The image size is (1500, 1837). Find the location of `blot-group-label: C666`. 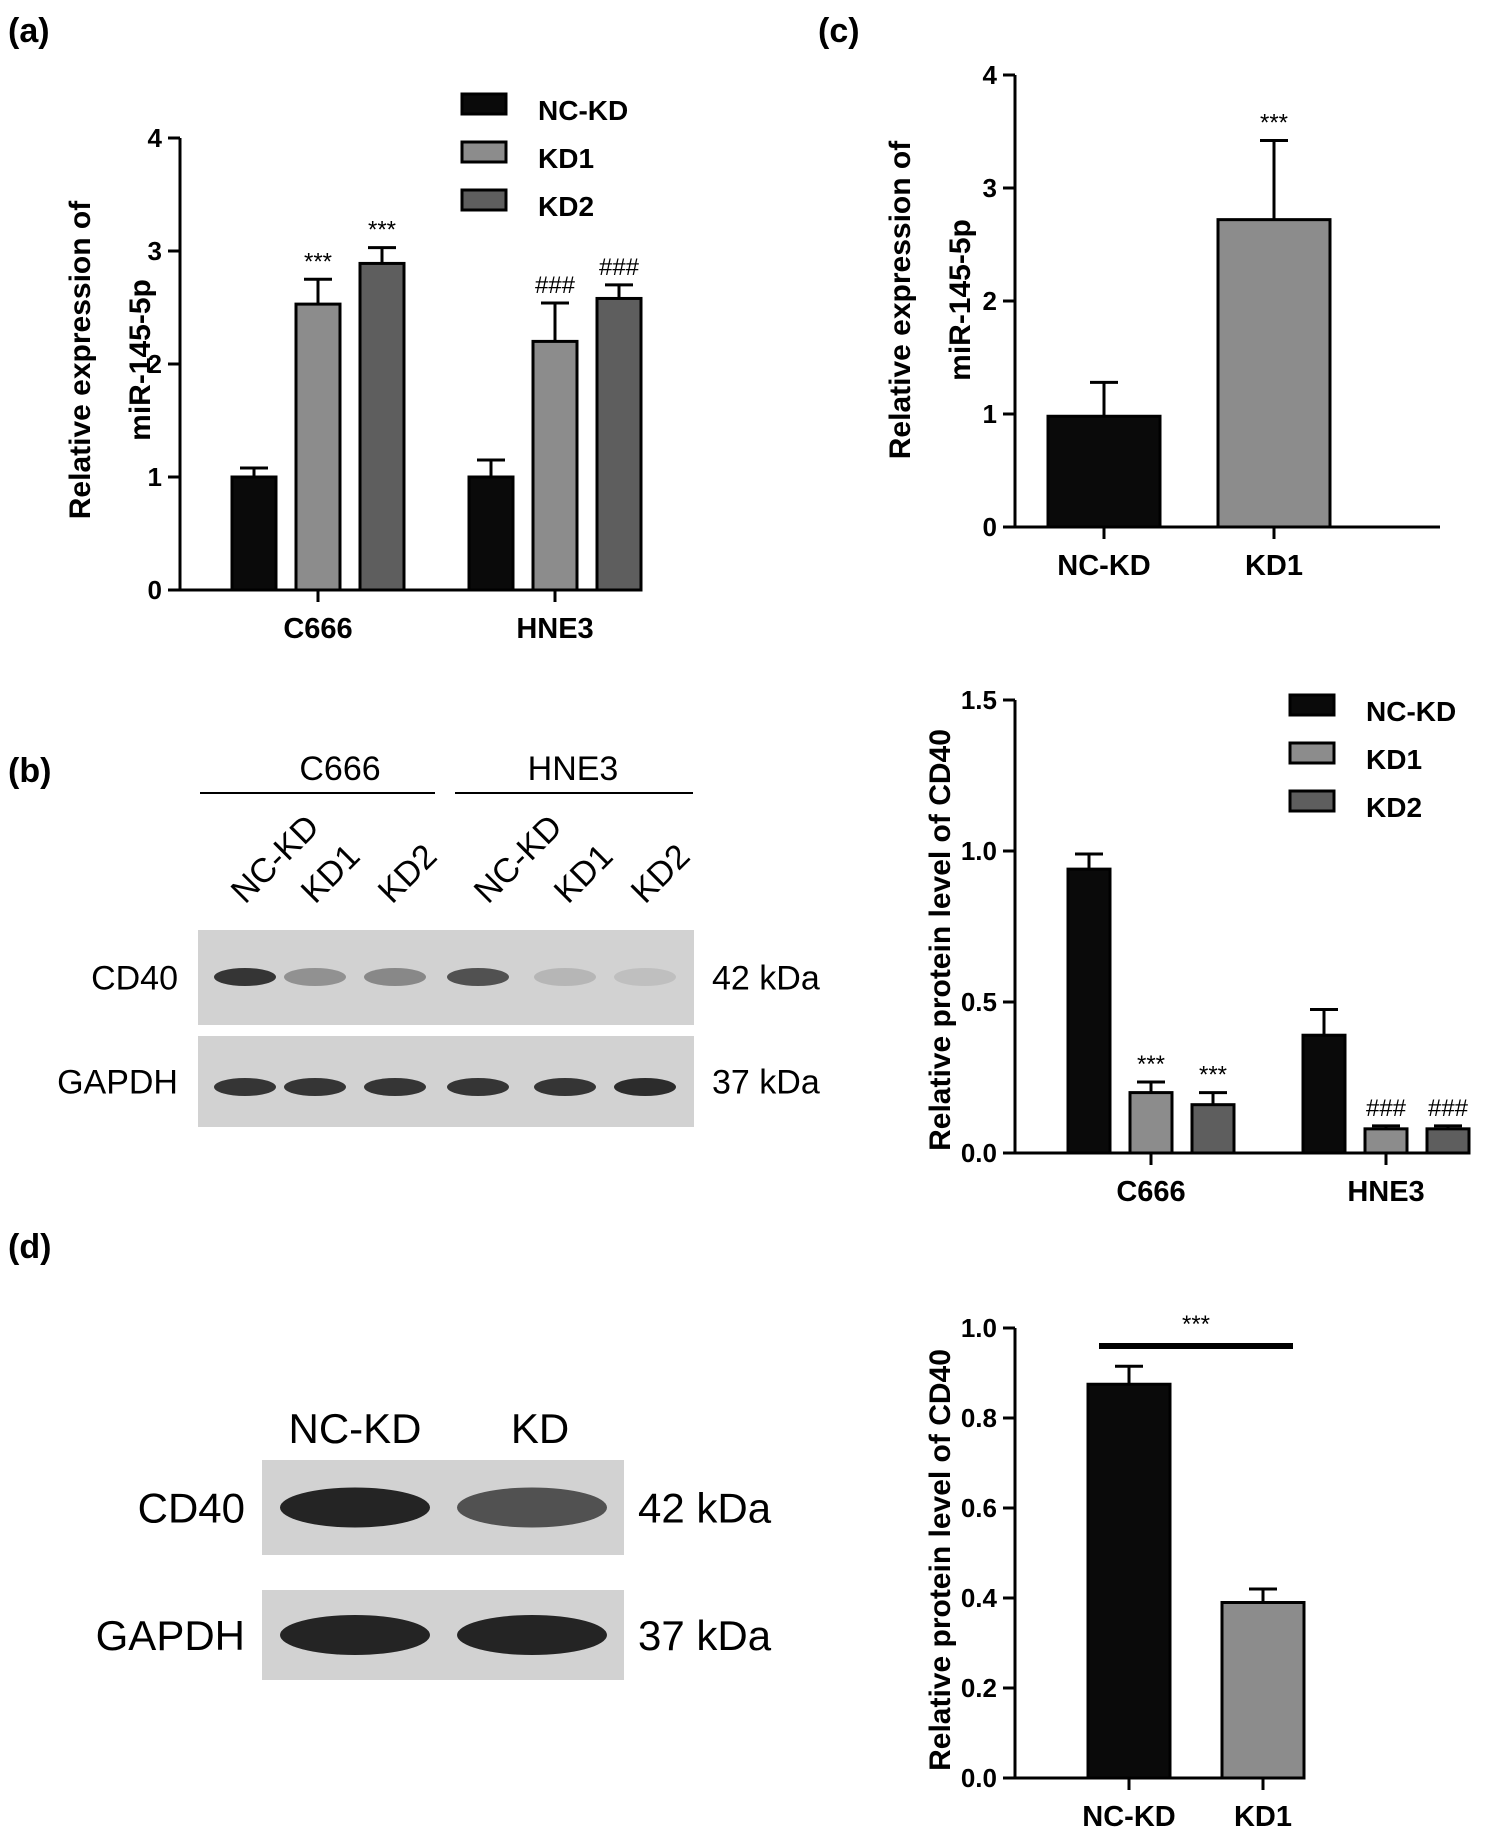

blot-group-label: C666 is located at coordinates (339, 769).